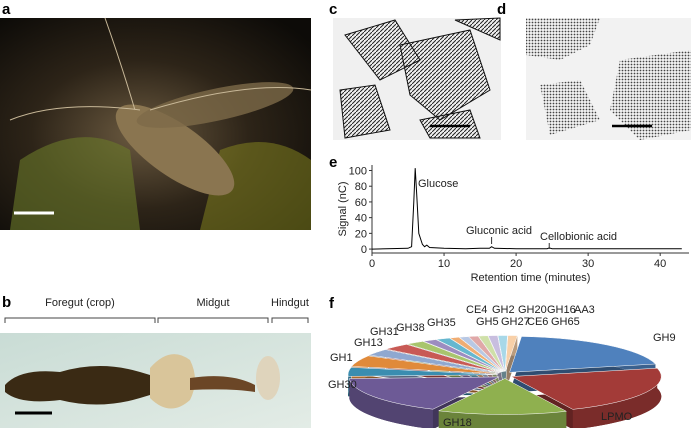 This screenshot has height=428, width=691. What do you see at coordinates (516, 264) in the screenshot?
I see `x-tick-label: 20` at bounding box center [516, 264].